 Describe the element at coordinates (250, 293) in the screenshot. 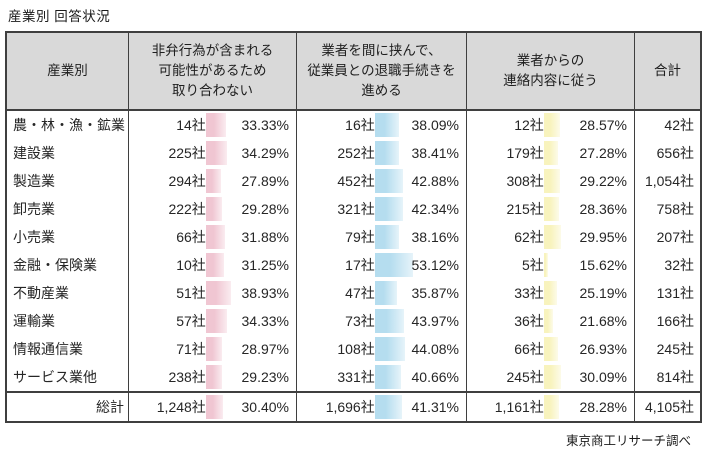

I see `percent-cell: 38.93%` at that location.